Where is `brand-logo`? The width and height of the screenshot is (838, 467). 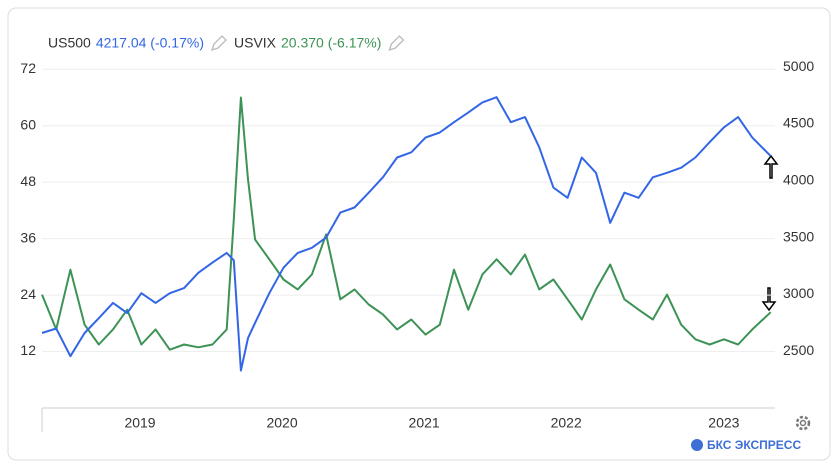 brand-logo is located at coordinates (697, 445).